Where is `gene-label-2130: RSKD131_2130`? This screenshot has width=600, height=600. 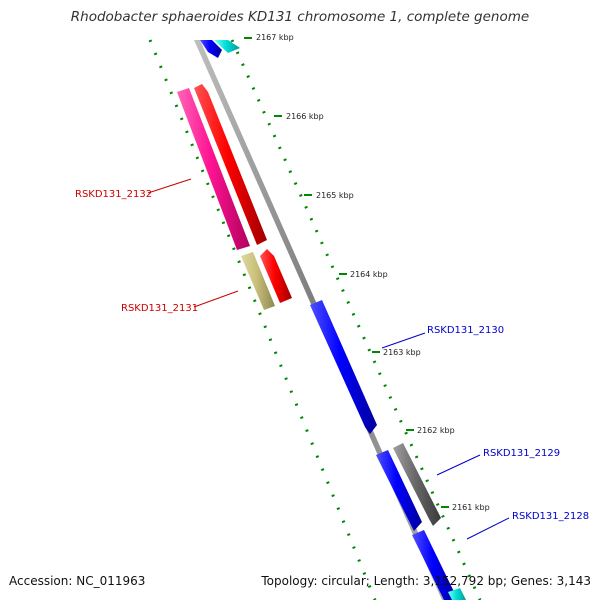
gene-label-2130: RSKD131_2130 is located at coordinates (442, 337).